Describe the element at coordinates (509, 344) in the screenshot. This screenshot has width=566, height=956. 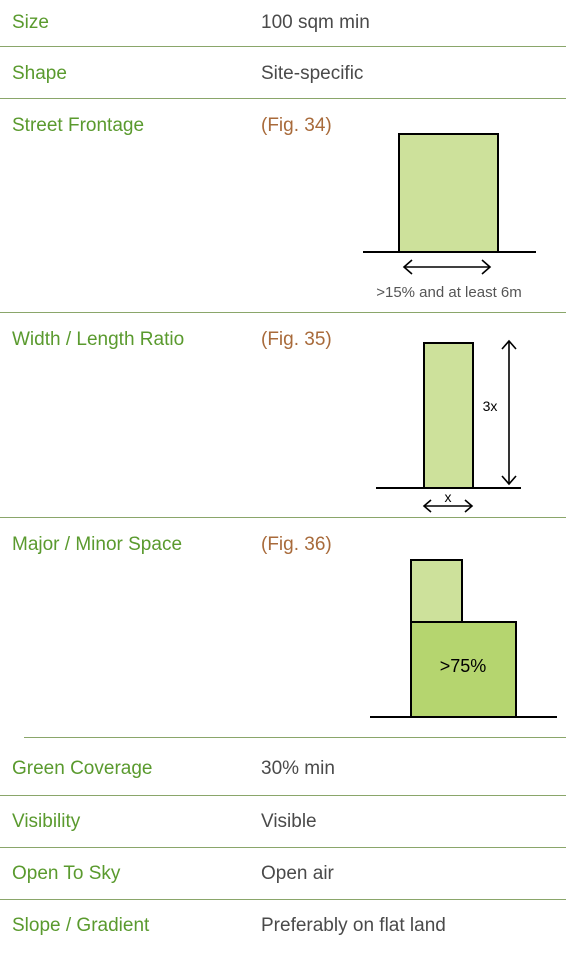
I see `arrow-head-top` at that location.